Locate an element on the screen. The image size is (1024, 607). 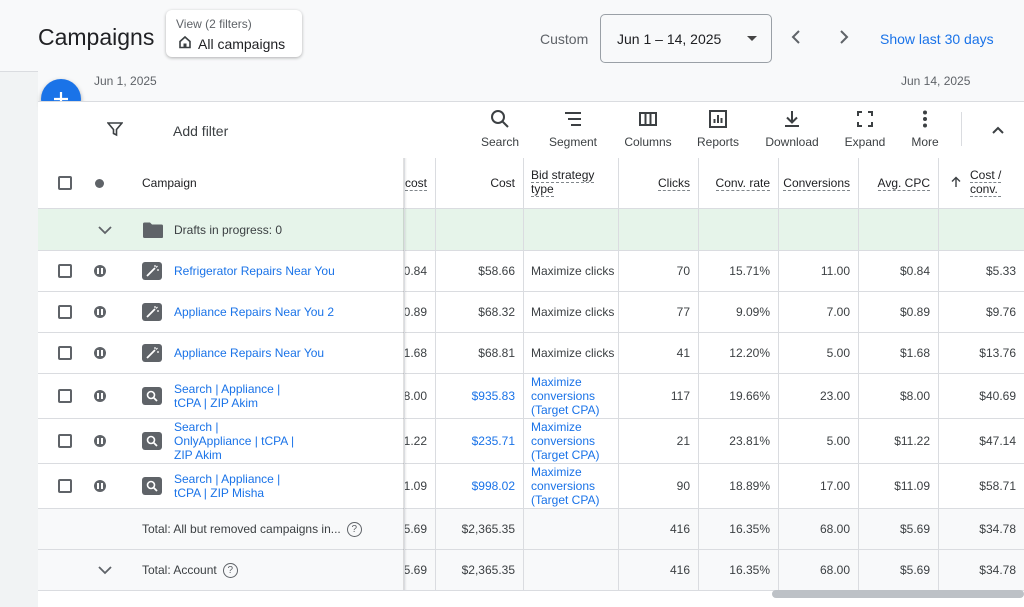
total-cell-cost-partial: 5.69 is located at coordinates (415, 529).